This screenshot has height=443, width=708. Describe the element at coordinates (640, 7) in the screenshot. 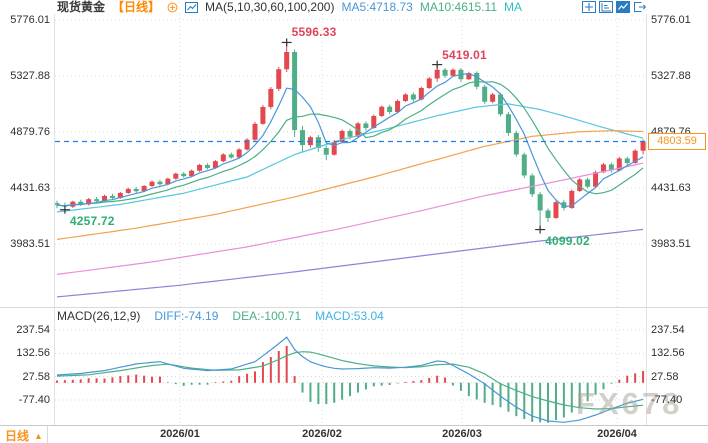

I see `exit-chart-icon` at that location.